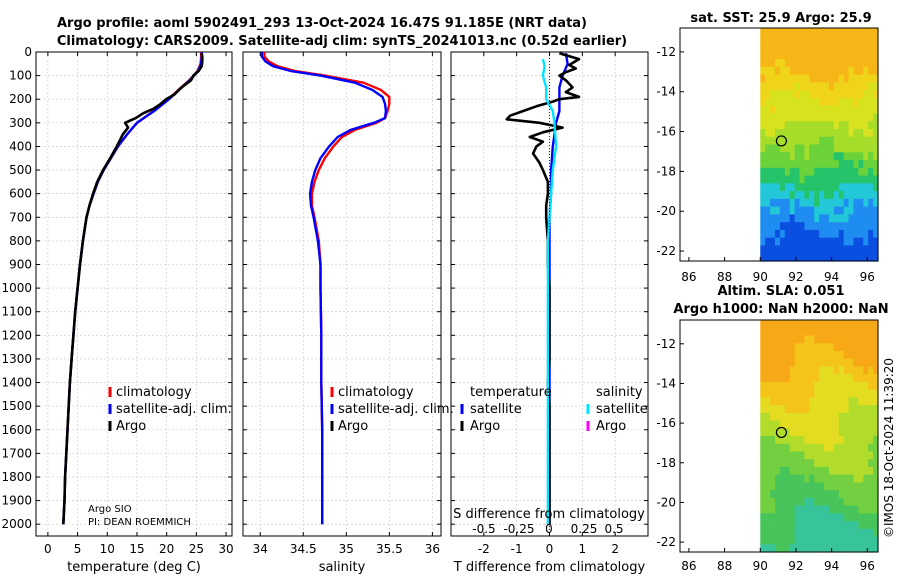 The width and height of the screenshot is (900, 580). What do you see at coordinates (260, 549) in the screenshot?
I see `x-tick-label: 34` at bounding box center [260, 549].